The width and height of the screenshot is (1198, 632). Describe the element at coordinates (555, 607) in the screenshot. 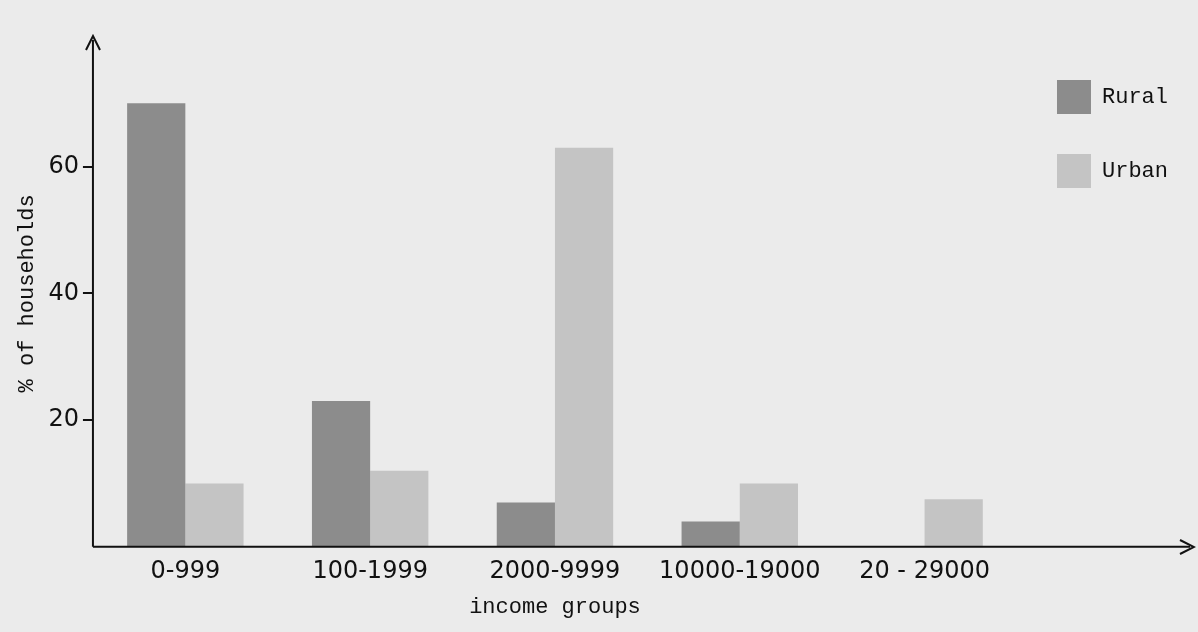

I see `x-axis-title: income groups` at that location.